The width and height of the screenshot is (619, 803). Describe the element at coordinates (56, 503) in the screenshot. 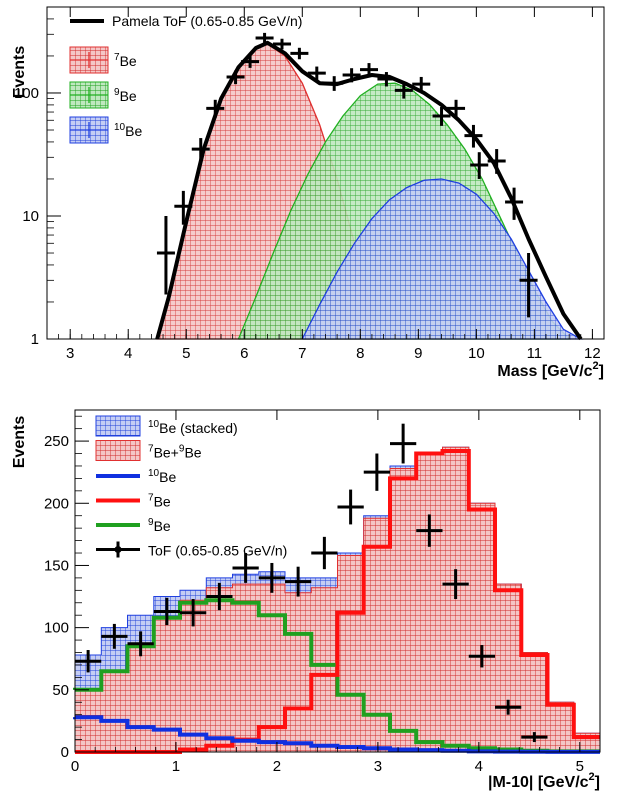

I see `y-tick-label: 200` at that location.